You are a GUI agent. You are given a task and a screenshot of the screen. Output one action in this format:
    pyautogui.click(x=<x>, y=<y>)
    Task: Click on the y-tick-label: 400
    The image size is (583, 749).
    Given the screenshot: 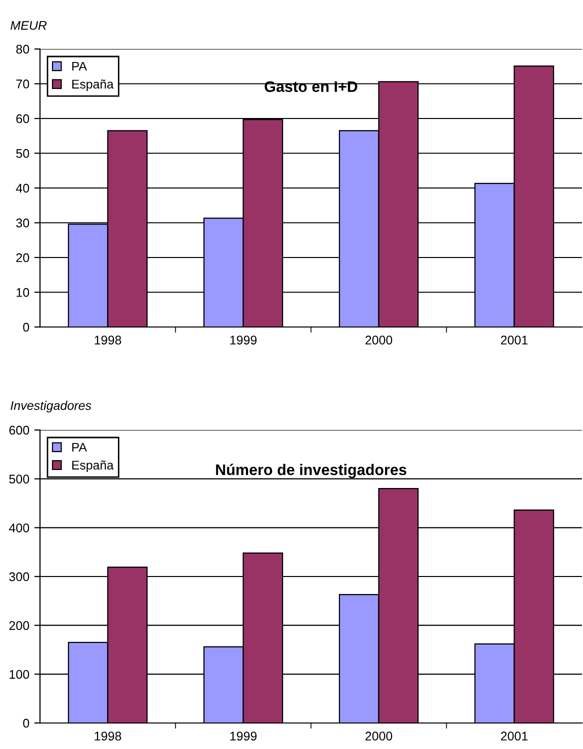 What is the action you would take?
    pyautogui.click(x=19, y=527)
    